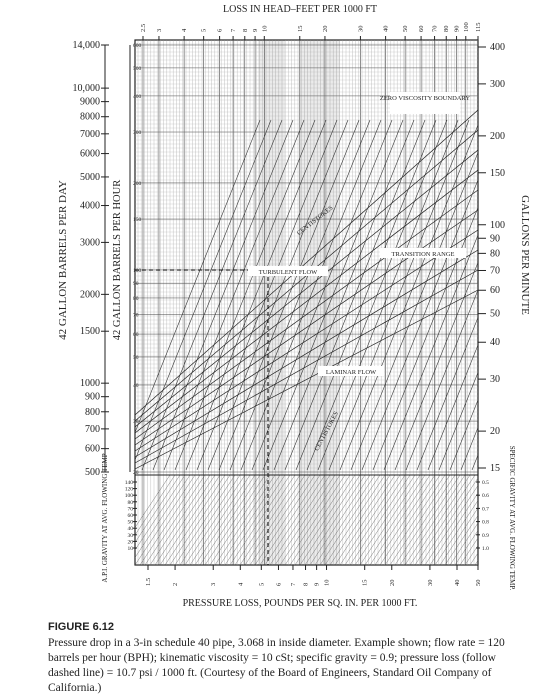  Describe the element at coordinates (495, 342) in the screenshot. I see `right-tick-label: 40` at that location.